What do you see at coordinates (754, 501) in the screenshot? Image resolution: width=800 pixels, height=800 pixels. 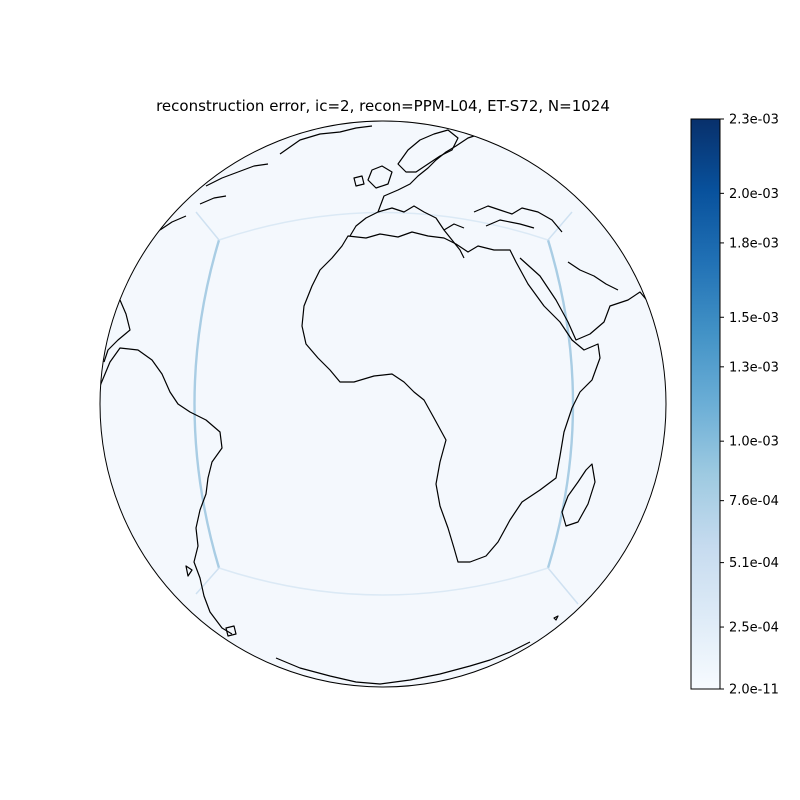 I see `colorbar-tick-label: 7.6e-04` at bounding box center [754, 501].